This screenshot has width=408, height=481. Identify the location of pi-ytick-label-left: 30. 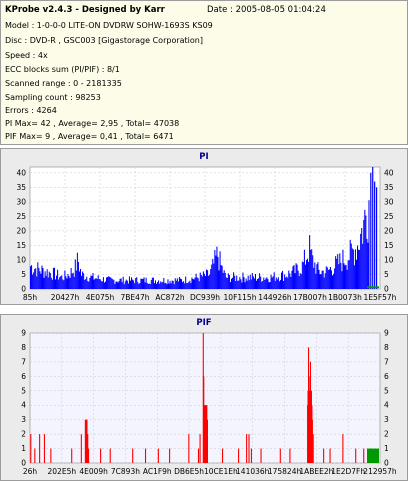
(21, 201).